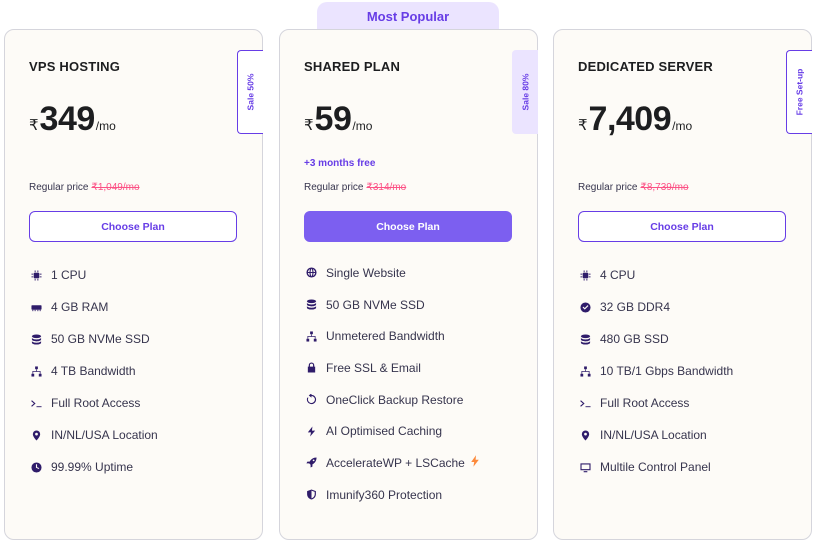 This screenshot has height=543, width=817. I want to click on price-amount: 349, so click(67, 119).